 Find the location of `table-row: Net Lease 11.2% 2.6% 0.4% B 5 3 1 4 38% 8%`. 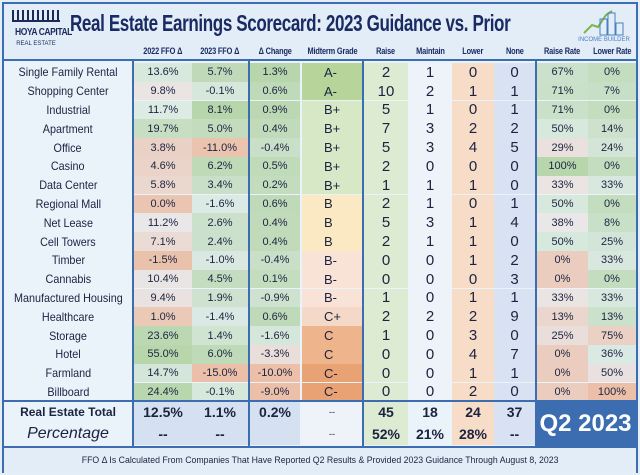

table-row: Net Lease 11.2% 2.6% 0.4% B 5 3 1 4 38% 8% is located at coordinates (320, 223).